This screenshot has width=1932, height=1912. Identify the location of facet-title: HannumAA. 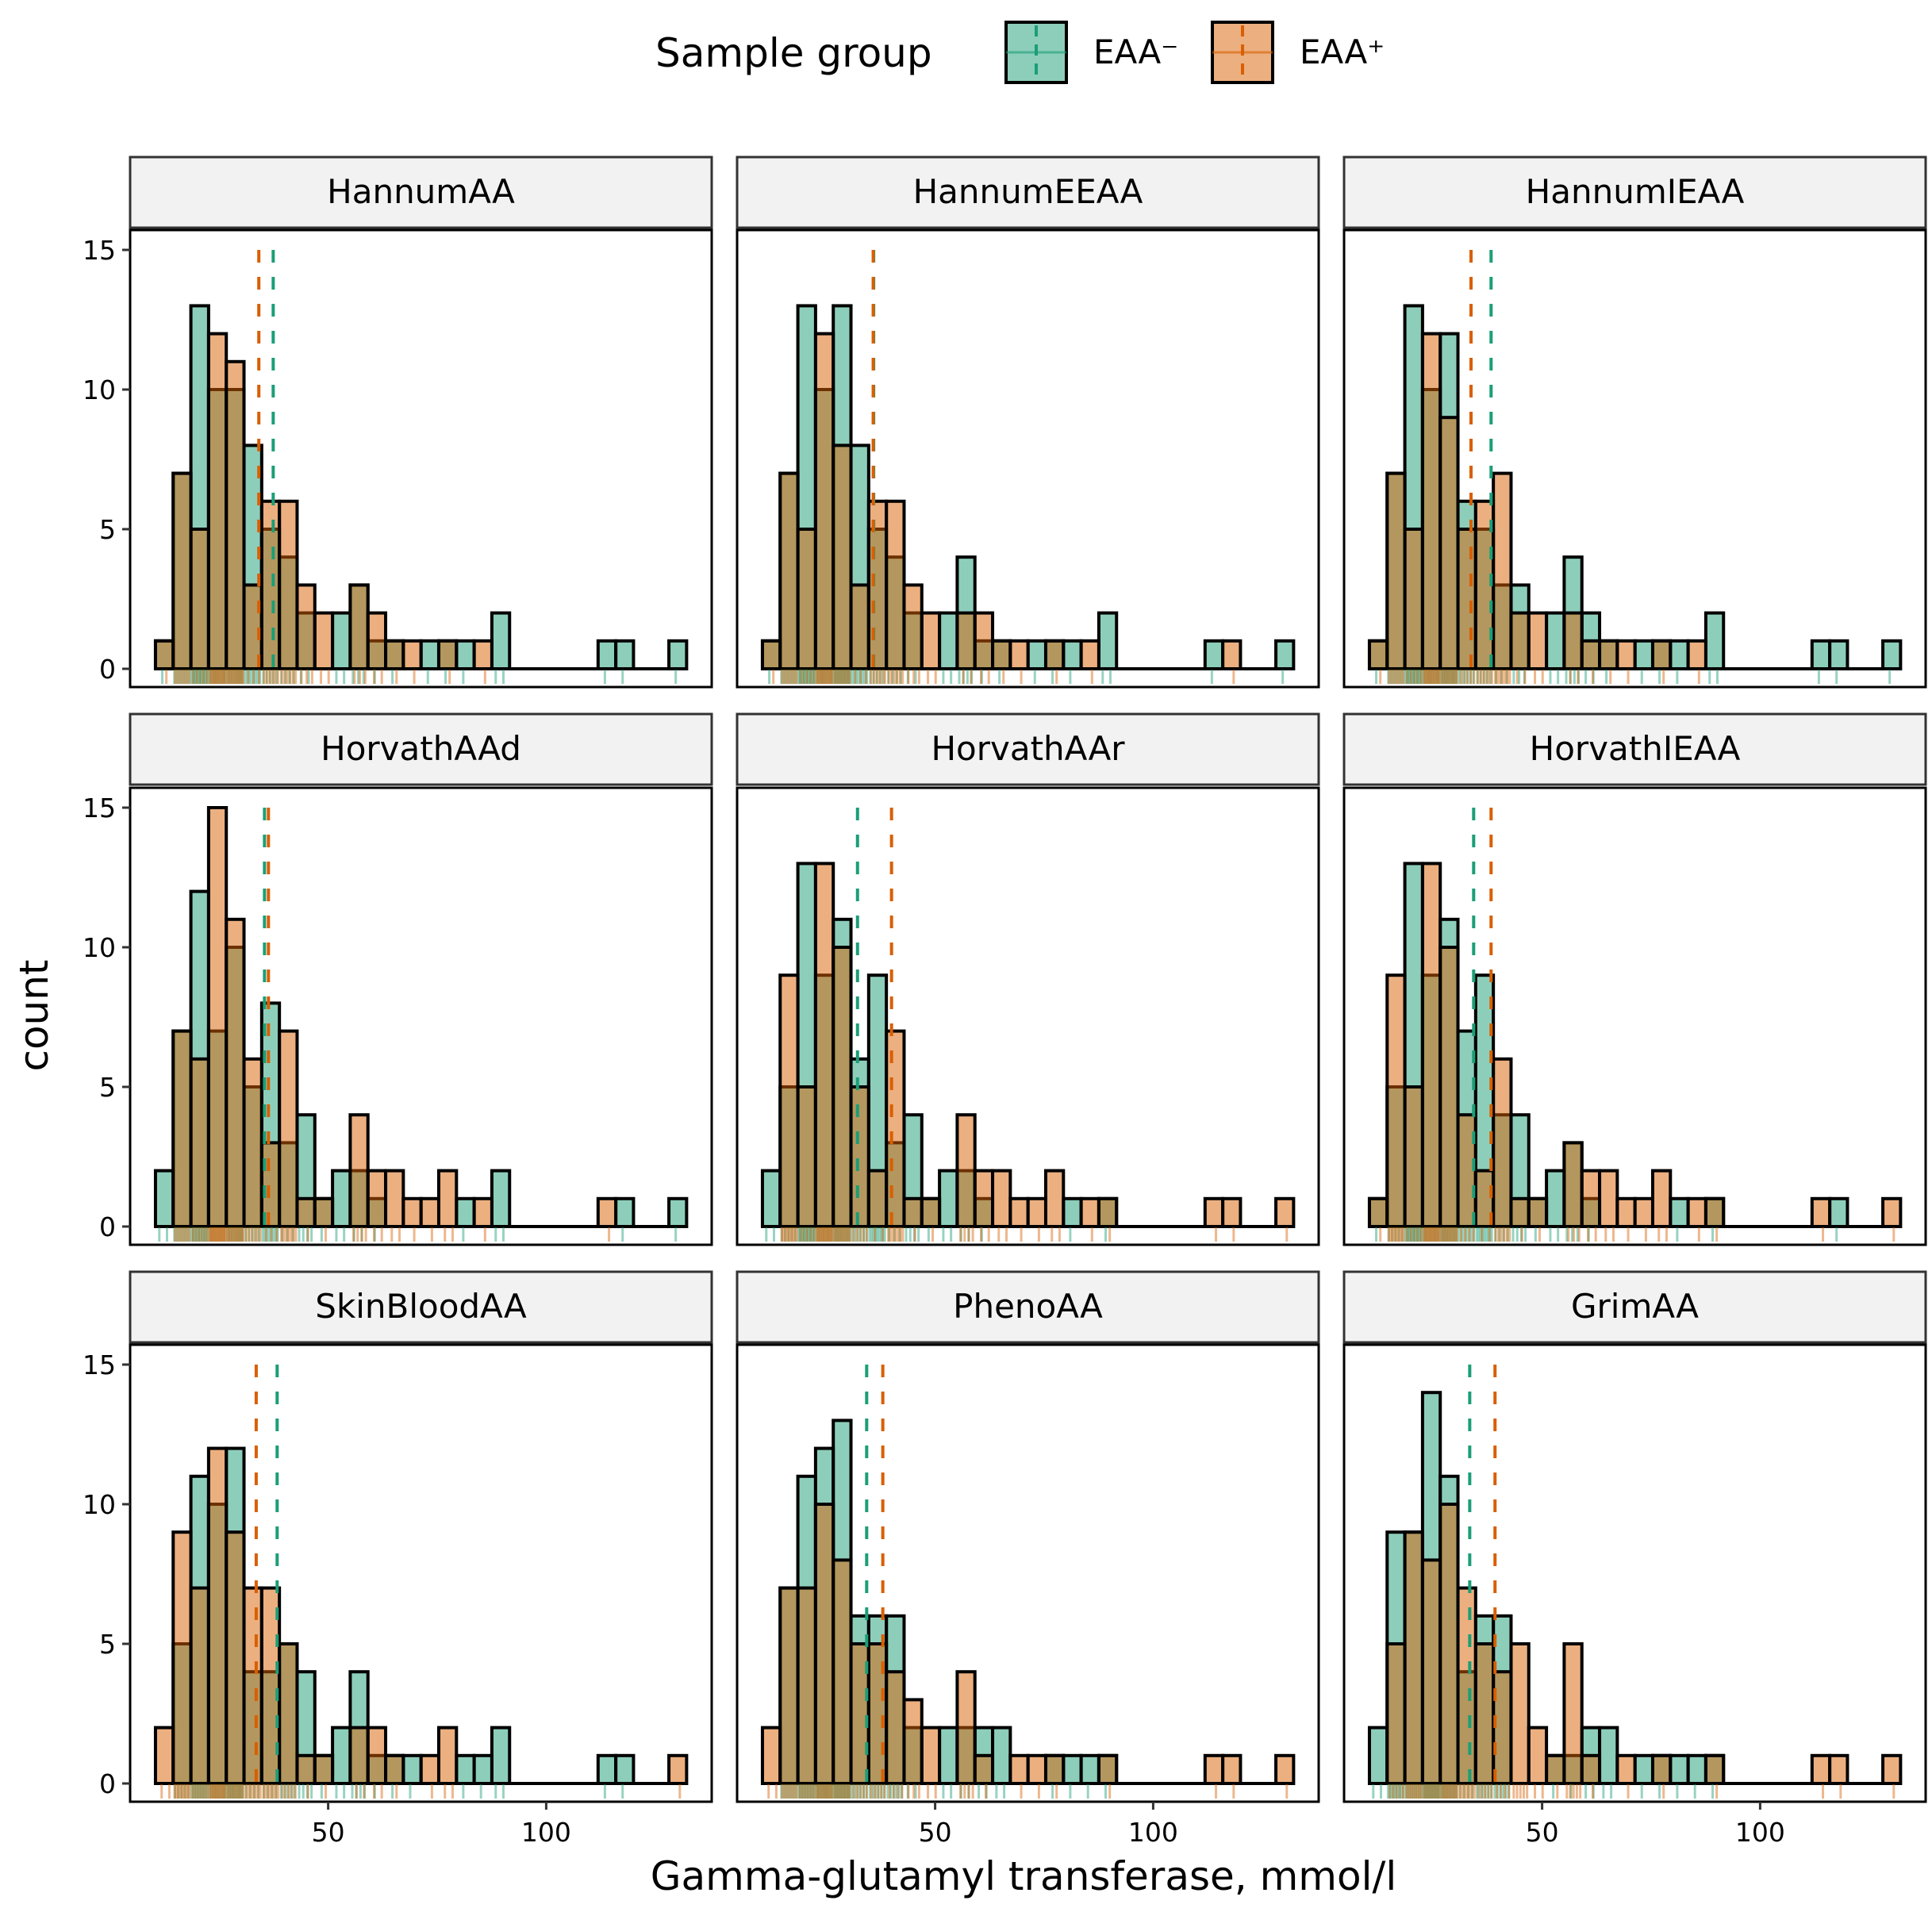
(421, 192).